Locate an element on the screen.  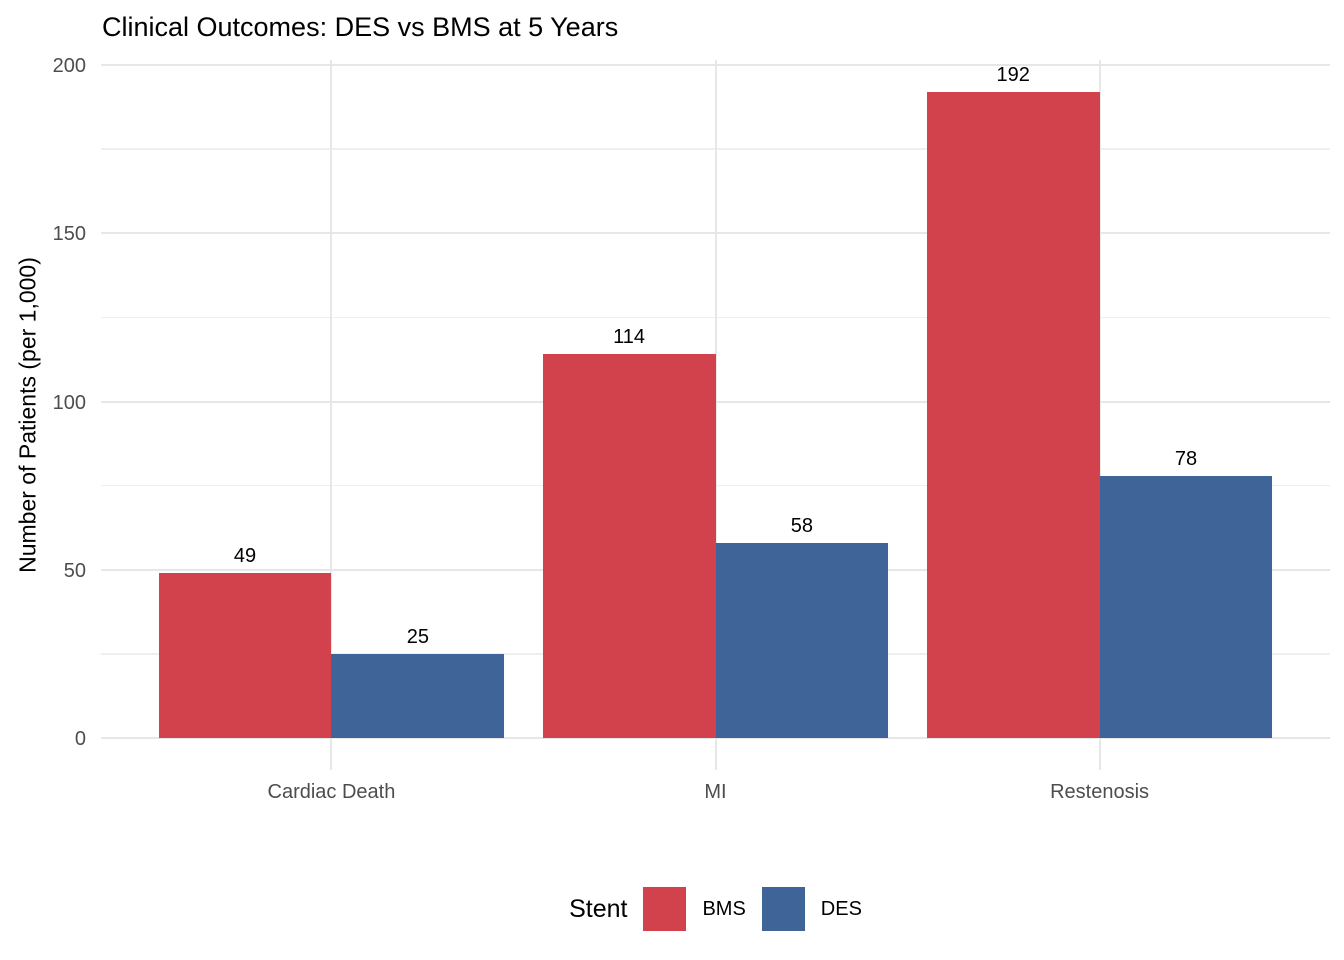
legend: Stent BMS DES is located at coordinates (715, 909).